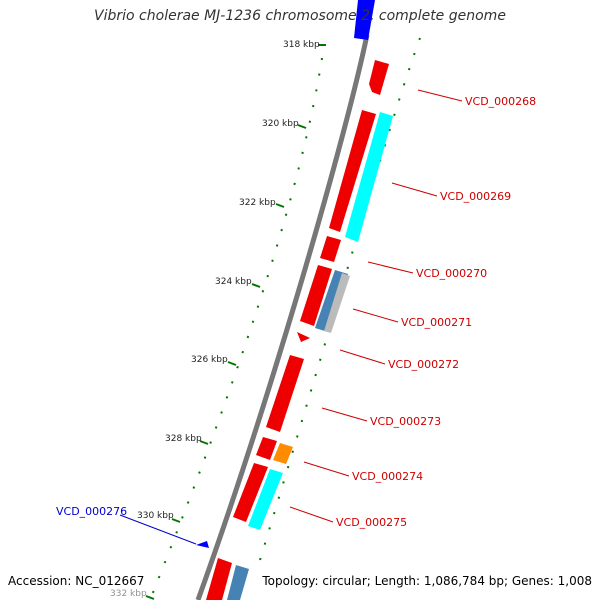 The height and width of the screenshot is (600, 600). What do you see at coordinates (76, 581) in the screenshot?
I see `accession-text: Accession: NC_012667` at bounding box center [76, 581].